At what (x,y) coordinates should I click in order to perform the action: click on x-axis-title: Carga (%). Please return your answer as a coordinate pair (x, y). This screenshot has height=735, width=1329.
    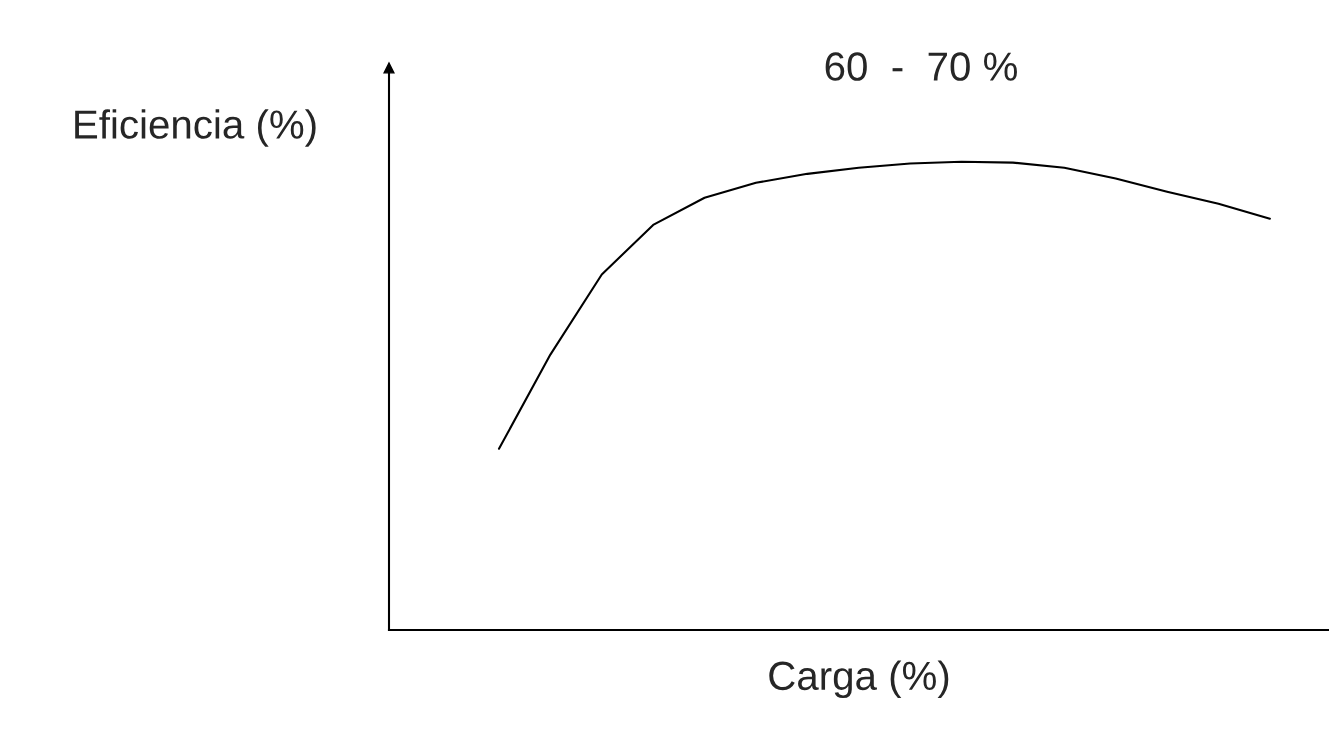
    Looking at the image, I should click on (859, 679).